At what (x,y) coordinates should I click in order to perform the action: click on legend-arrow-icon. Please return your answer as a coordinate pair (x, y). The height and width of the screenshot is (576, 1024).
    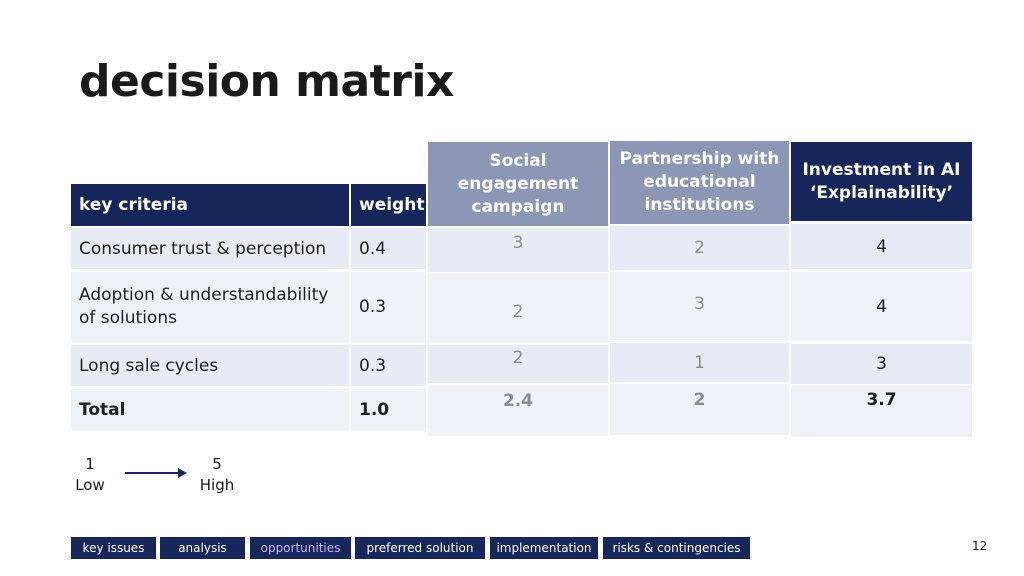
    Looking at the image, I should click on (156, 473).